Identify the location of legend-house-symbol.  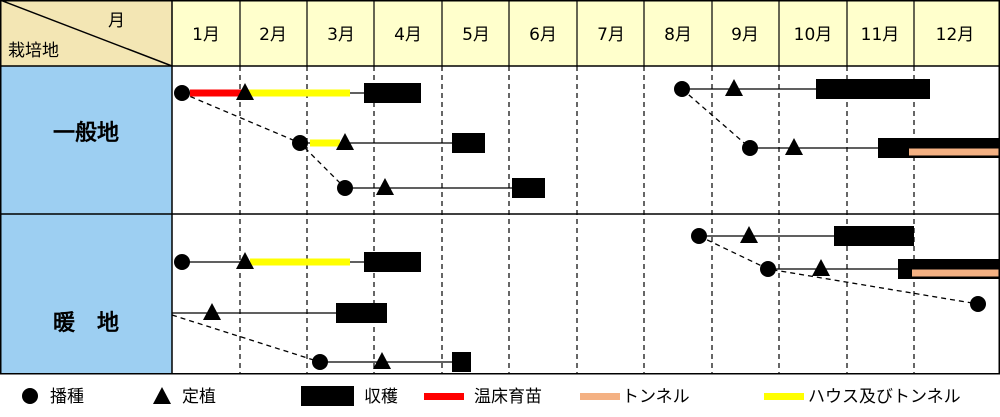
(784, 396).